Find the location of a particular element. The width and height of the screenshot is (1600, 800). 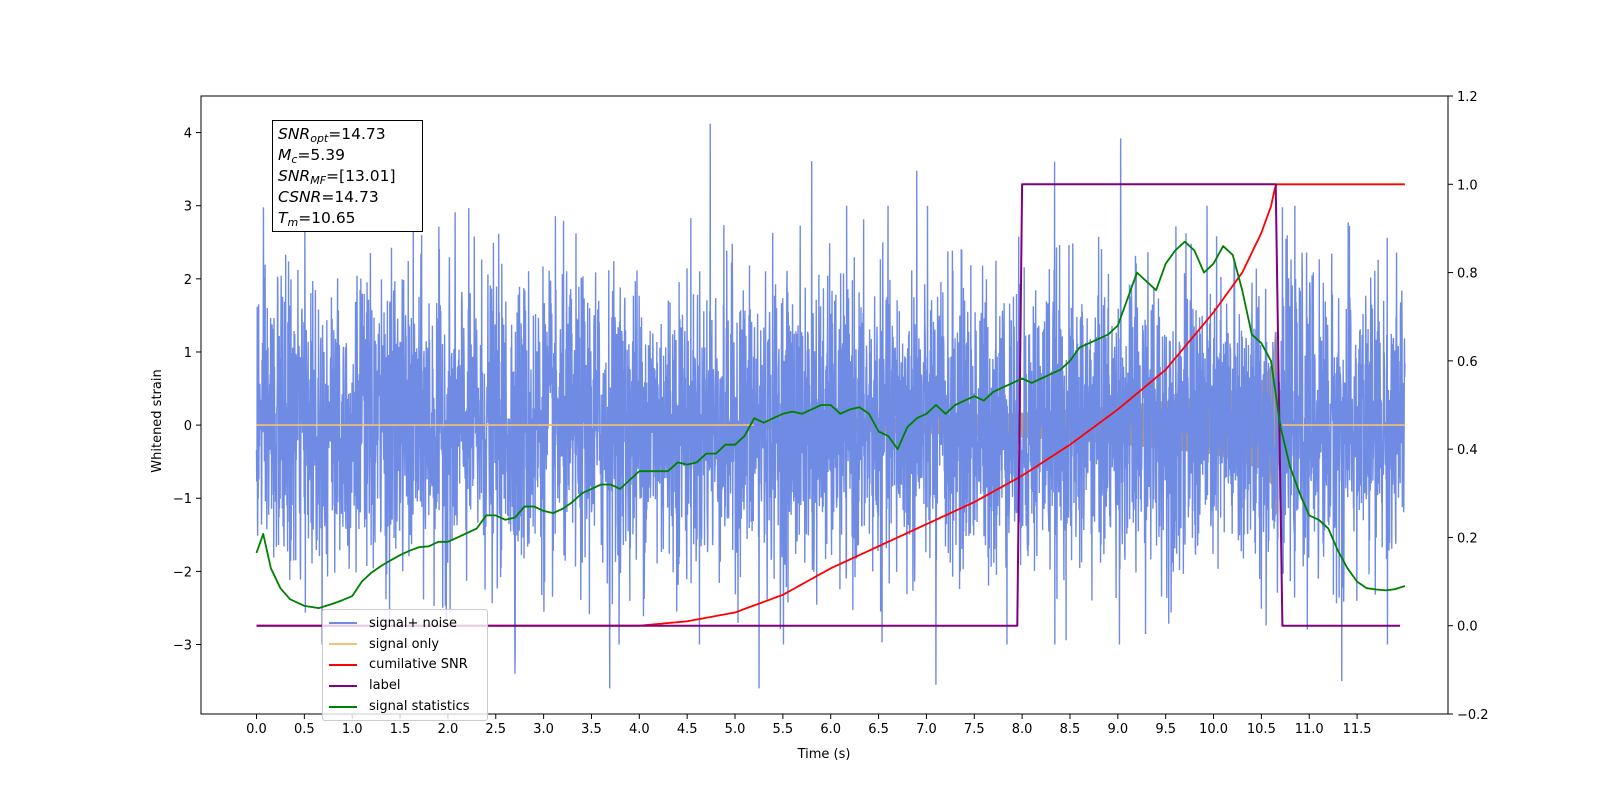

y2-tick-label: 0.2 is located at coordinates (1467, 538).